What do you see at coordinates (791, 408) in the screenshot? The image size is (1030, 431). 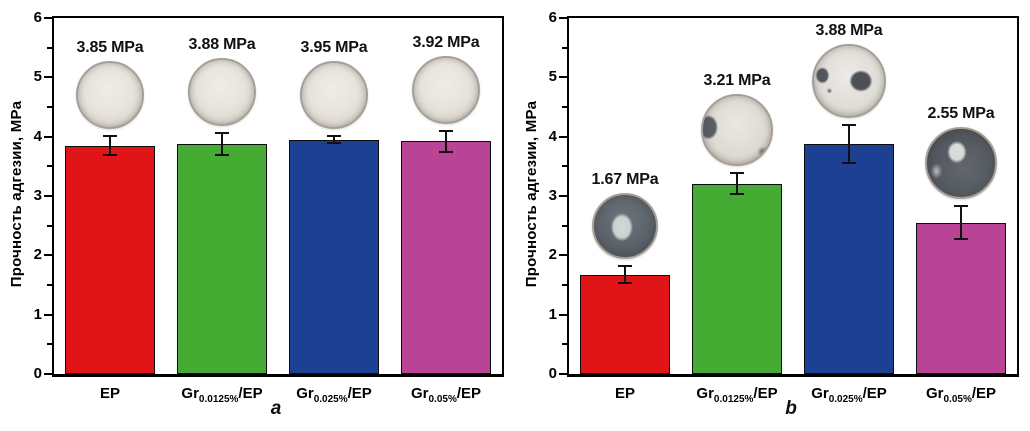 I see `panel-letter-b: b` at bounding box center [791, 408].